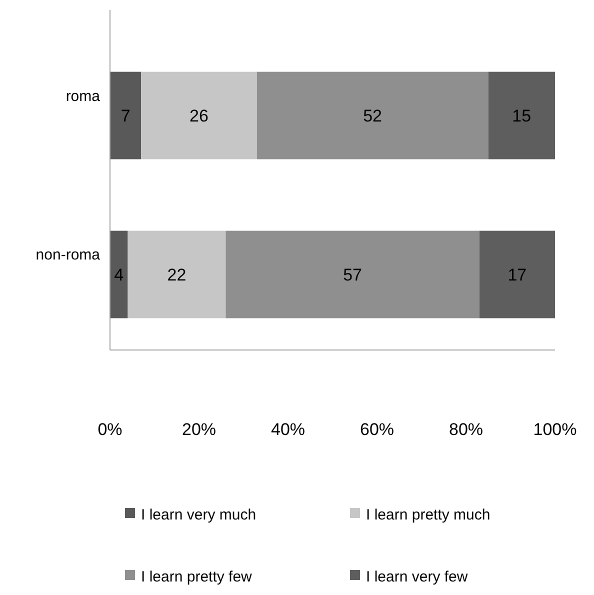  Describe the element at coordinates (198, 515) in the screenshot. I see `legend-label: I learn very much` at that location.